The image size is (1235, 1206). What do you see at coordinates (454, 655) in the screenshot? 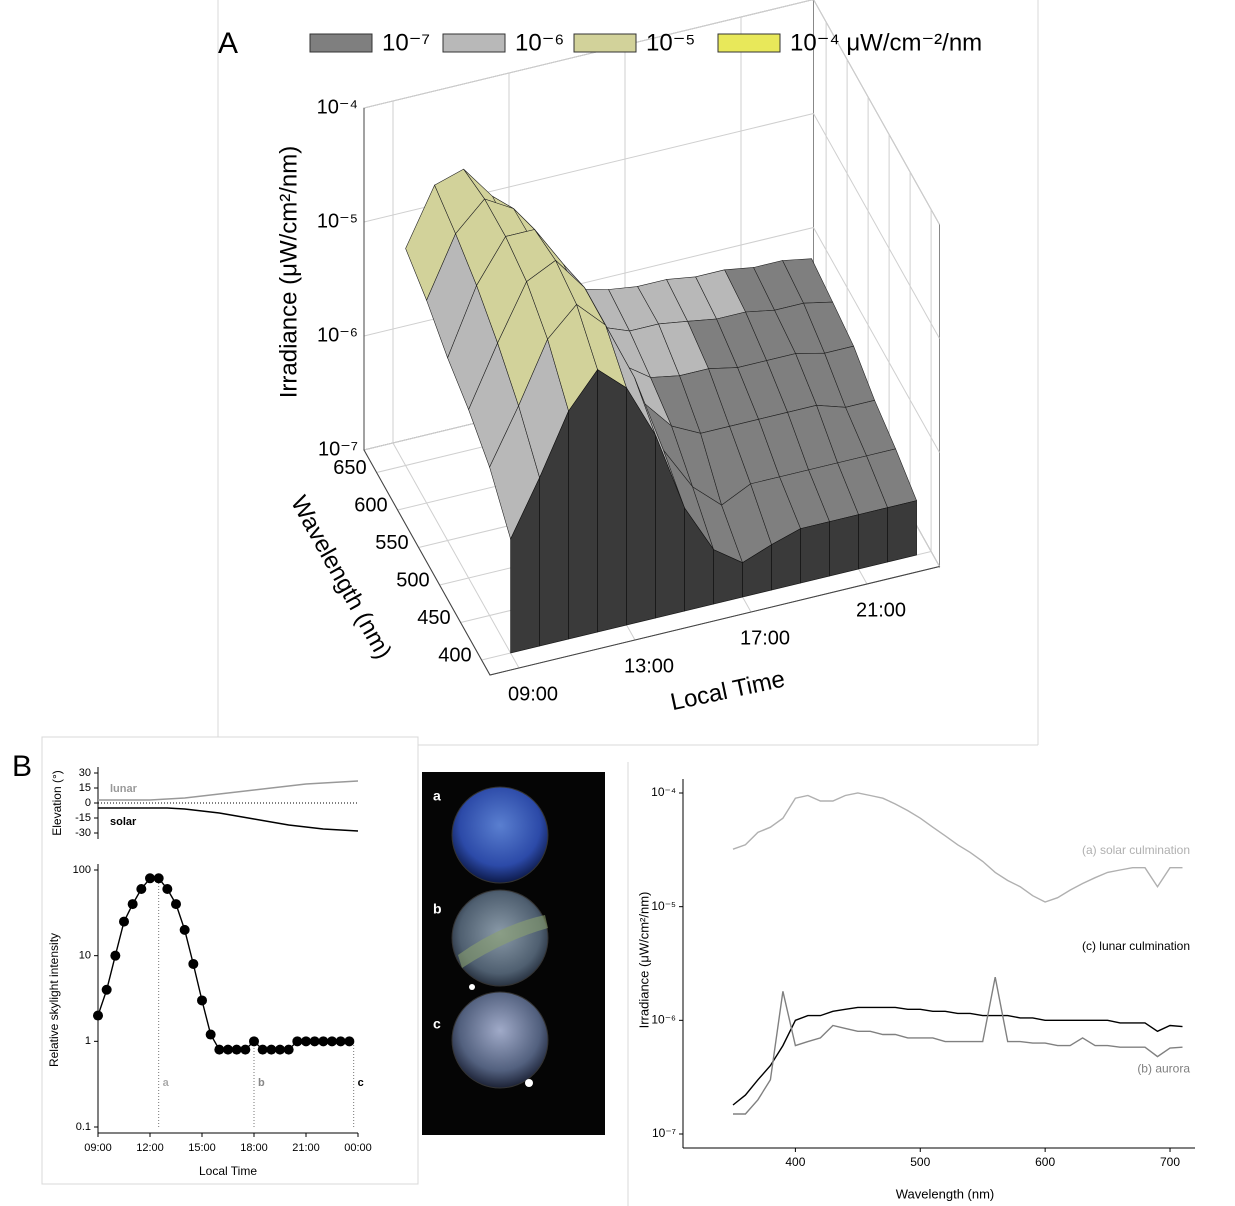
I see `y-tick-label: 400` at bounding box center [454, 655].